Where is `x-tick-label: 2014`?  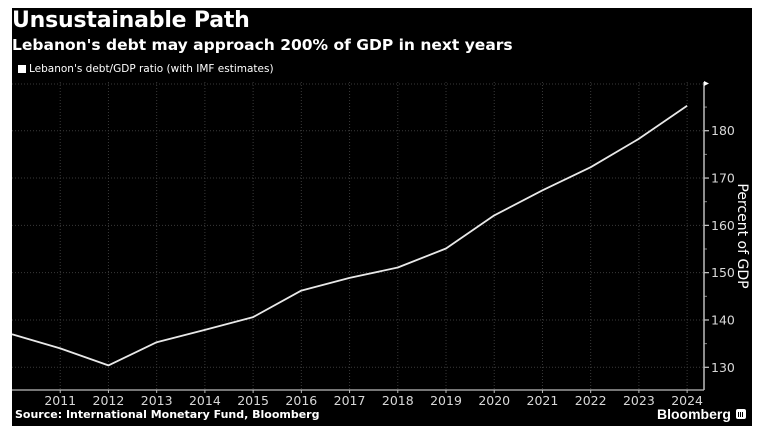
x-tick-label: 2014 is located at coordinates (205, 400).